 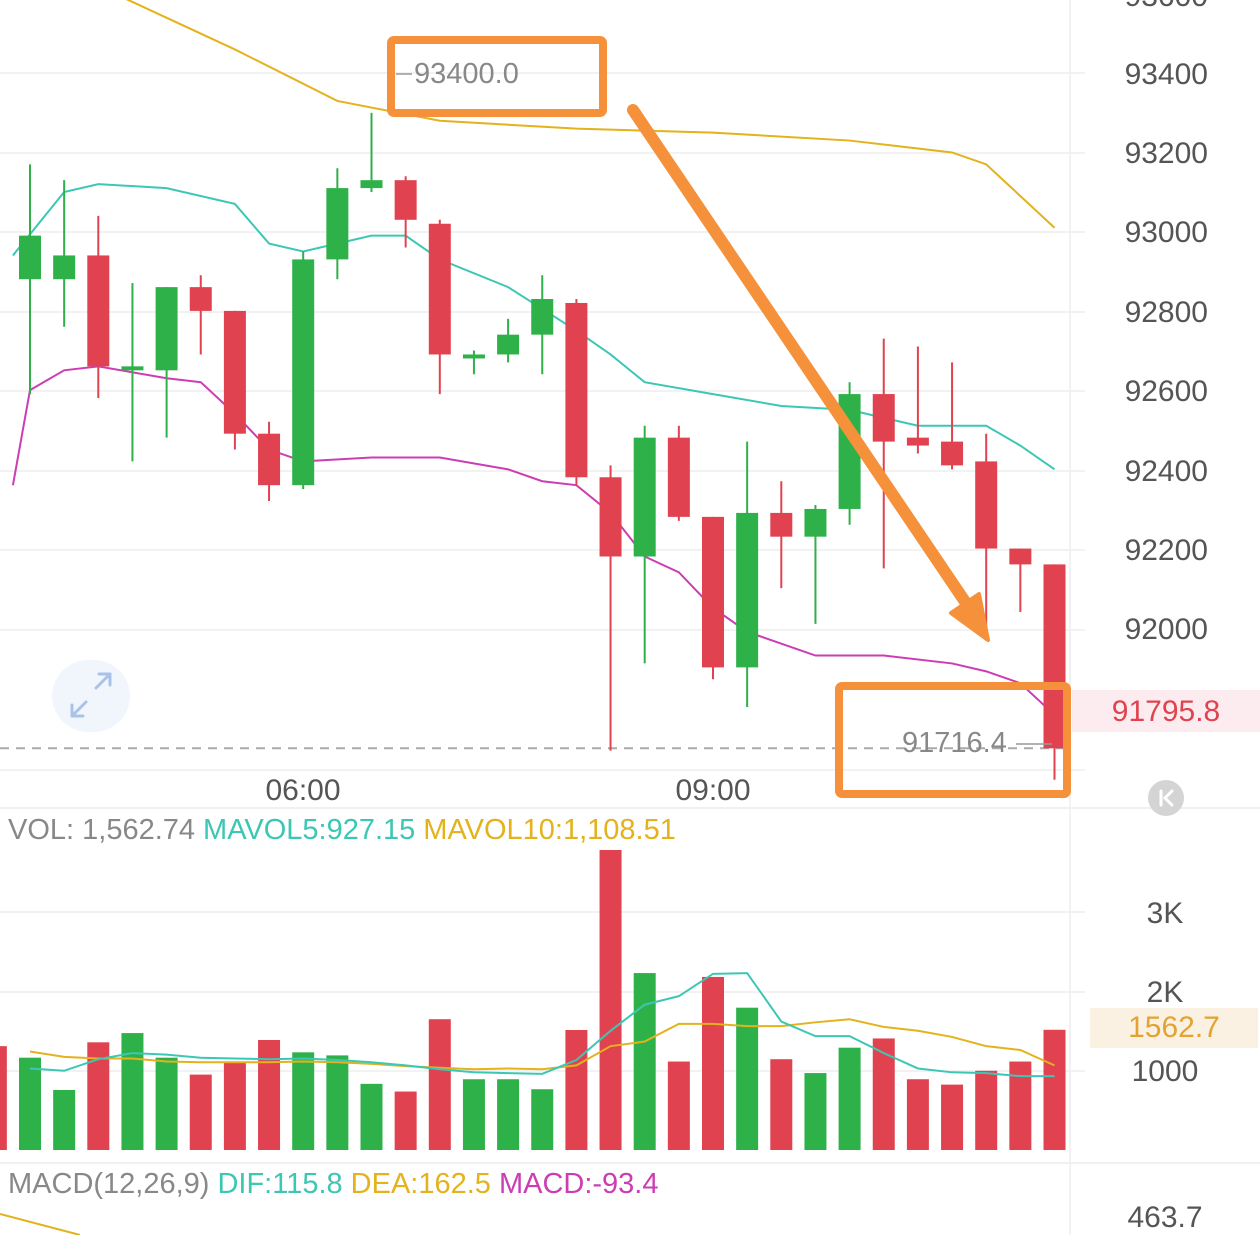 What do you see at coordinates (1166, 153) in the screenshot?
I see `price-tick: 93200` at bounding box center [1166, 153].